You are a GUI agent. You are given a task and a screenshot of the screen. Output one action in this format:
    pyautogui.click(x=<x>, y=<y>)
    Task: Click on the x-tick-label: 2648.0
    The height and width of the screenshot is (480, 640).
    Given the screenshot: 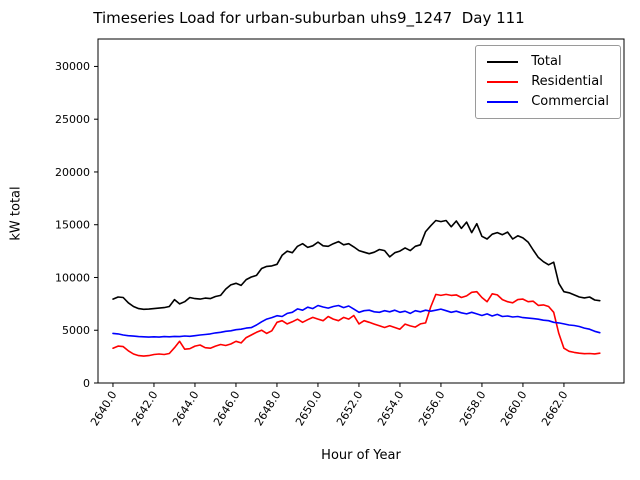 What is the action you would take?
    pyautogui.click(x=267, y=409)
    